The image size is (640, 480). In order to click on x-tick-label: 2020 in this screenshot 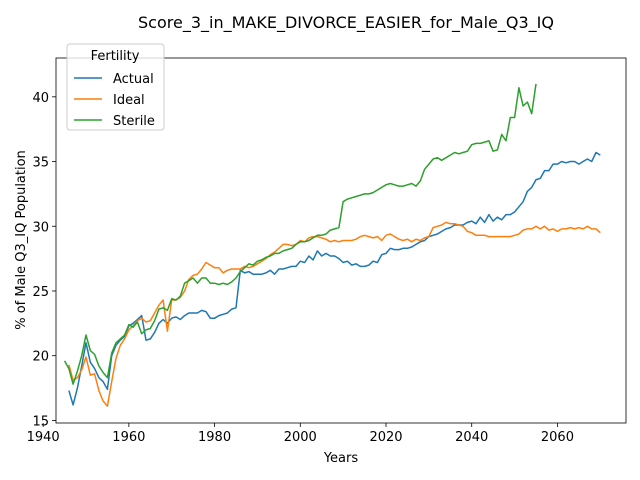, I will do `click(385, 437)`.